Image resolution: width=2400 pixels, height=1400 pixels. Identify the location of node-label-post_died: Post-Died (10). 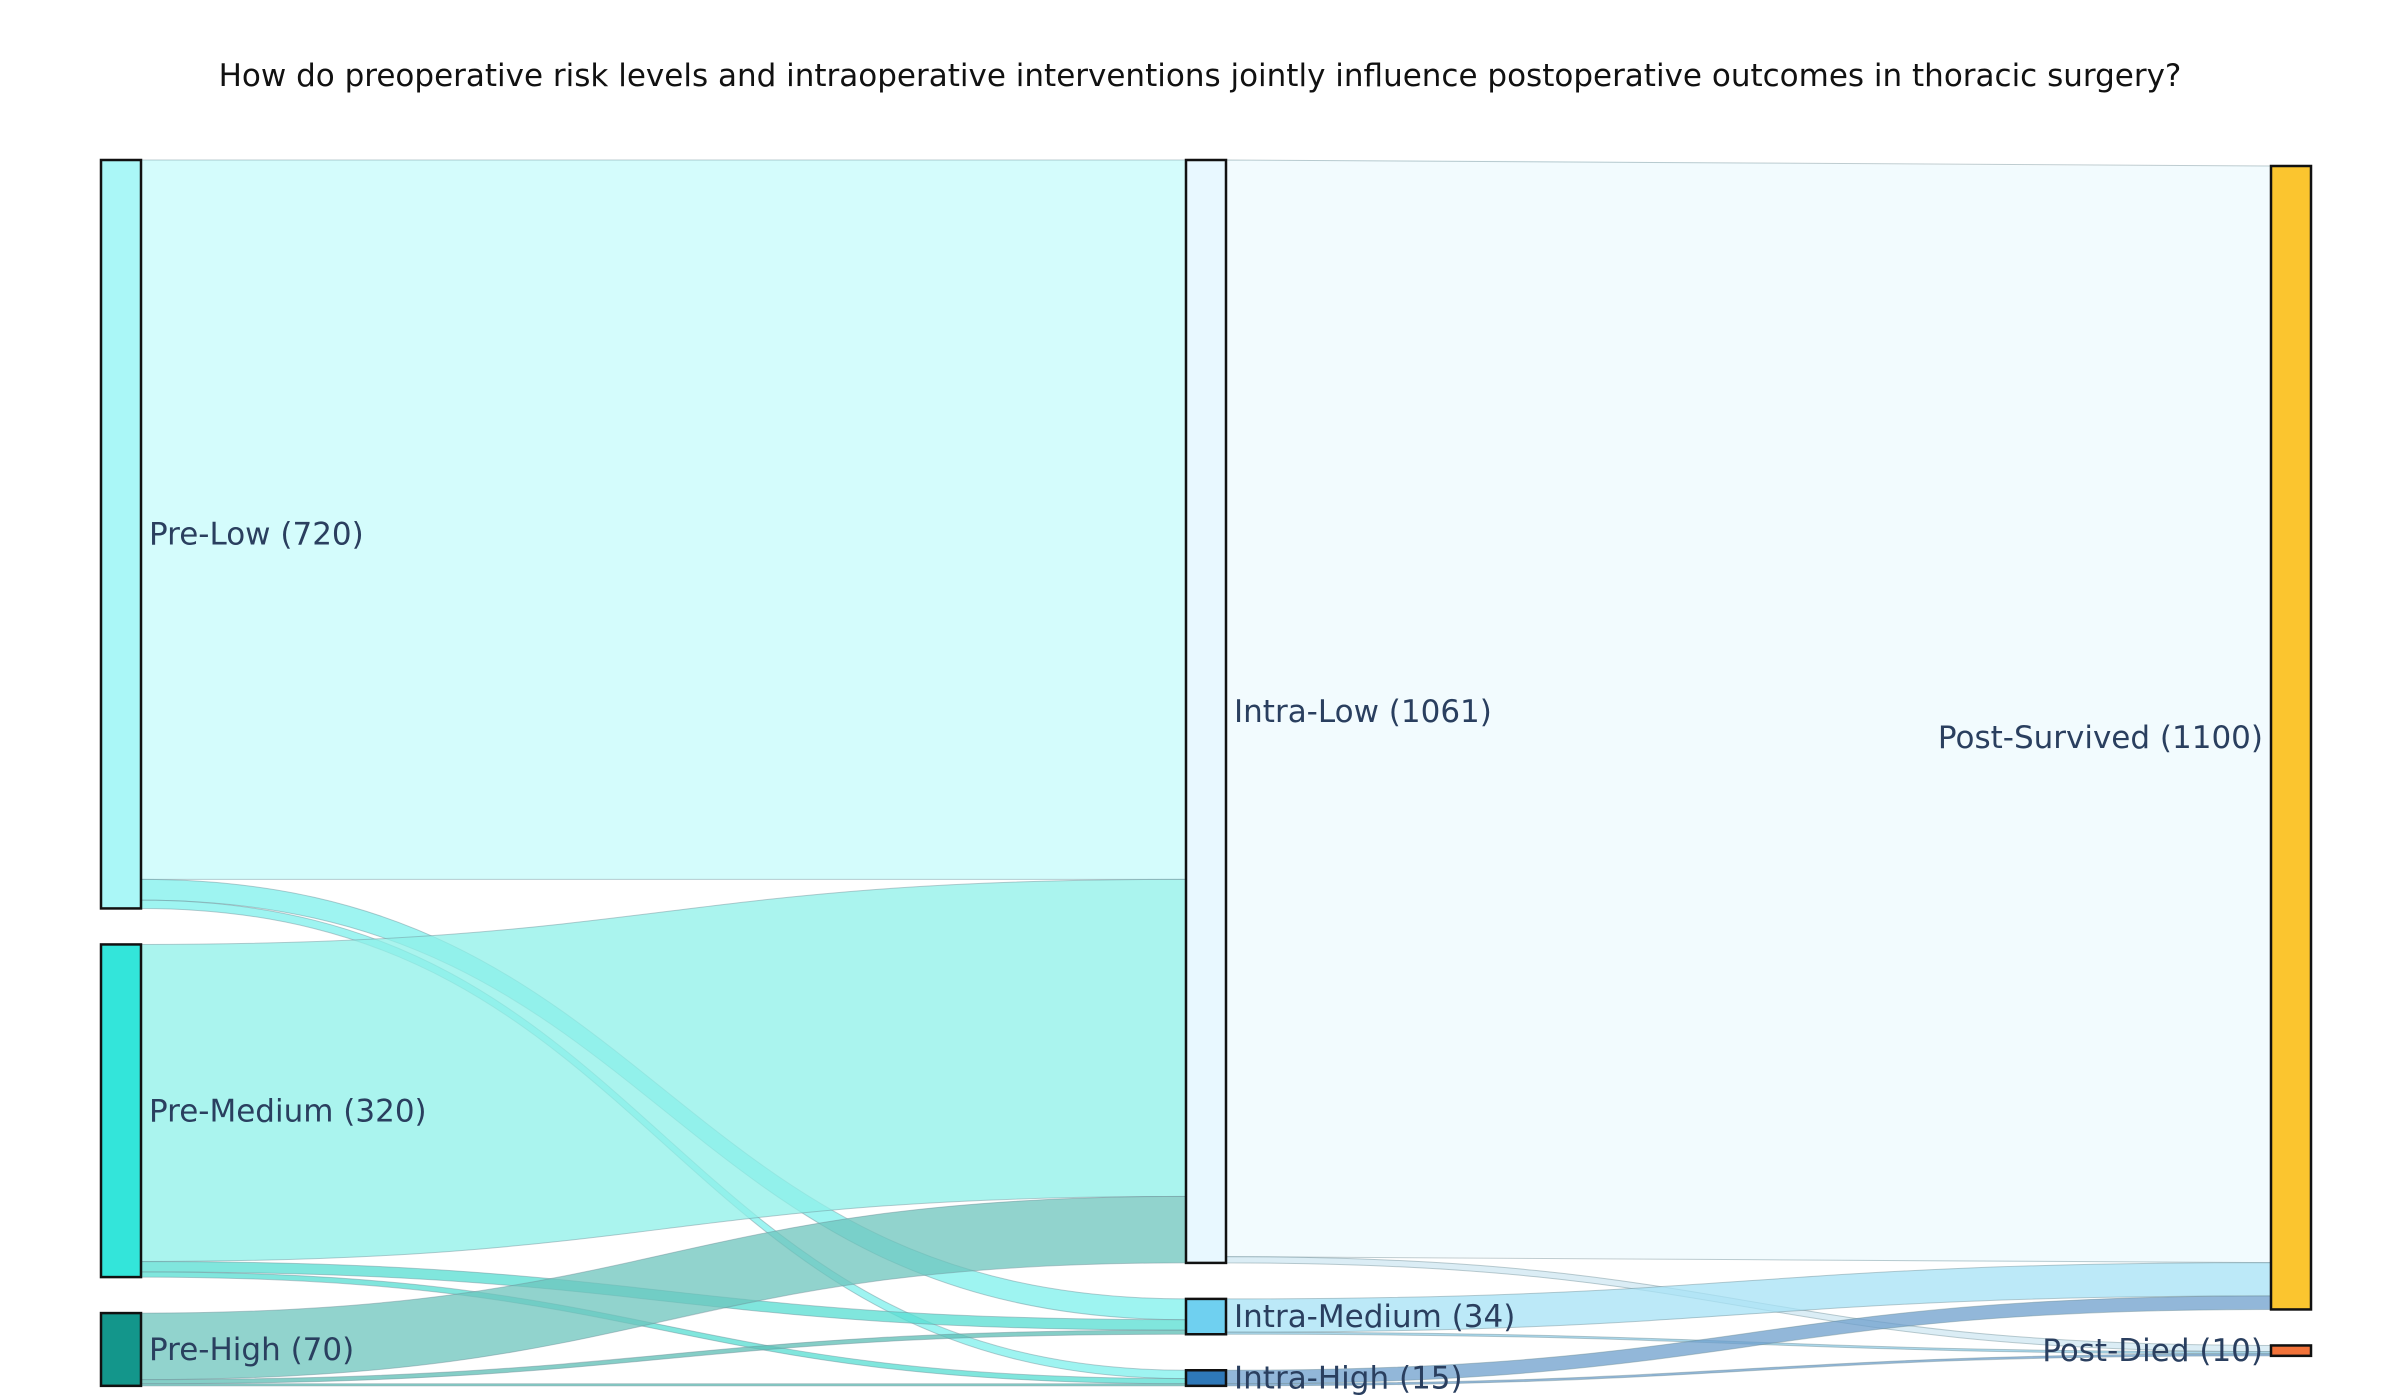
(2152, 1351).